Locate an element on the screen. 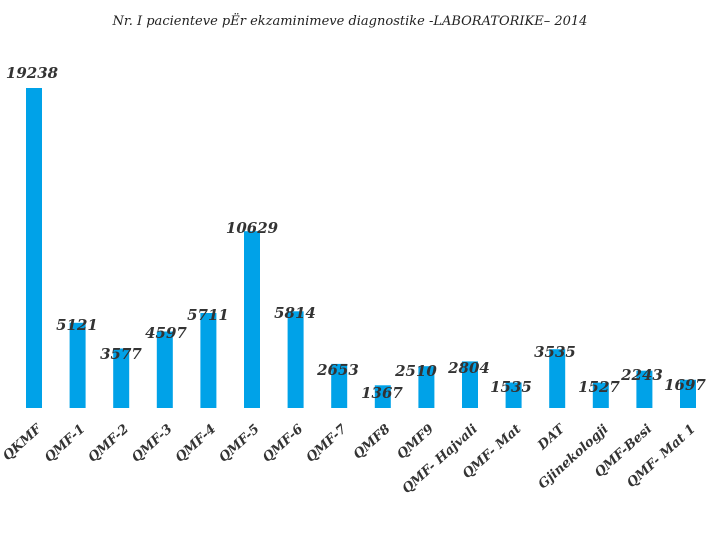  data-label: 2510 is located at coordinates (415, 371).